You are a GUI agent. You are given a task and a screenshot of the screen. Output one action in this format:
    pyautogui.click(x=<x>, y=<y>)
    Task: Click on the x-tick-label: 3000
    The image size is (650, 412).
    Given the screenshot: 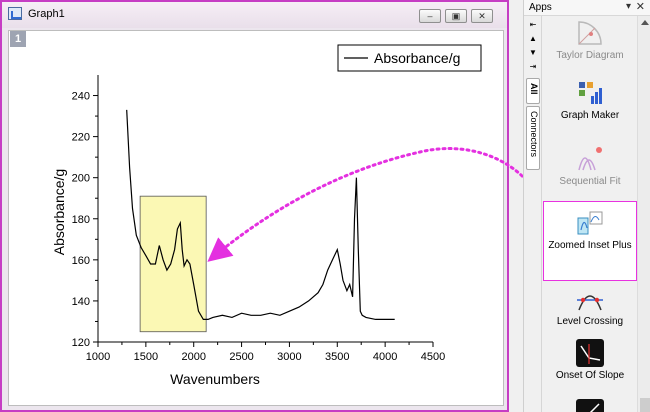 What is the action you would take?
    pyautogui.click(x=289, y=357)
    